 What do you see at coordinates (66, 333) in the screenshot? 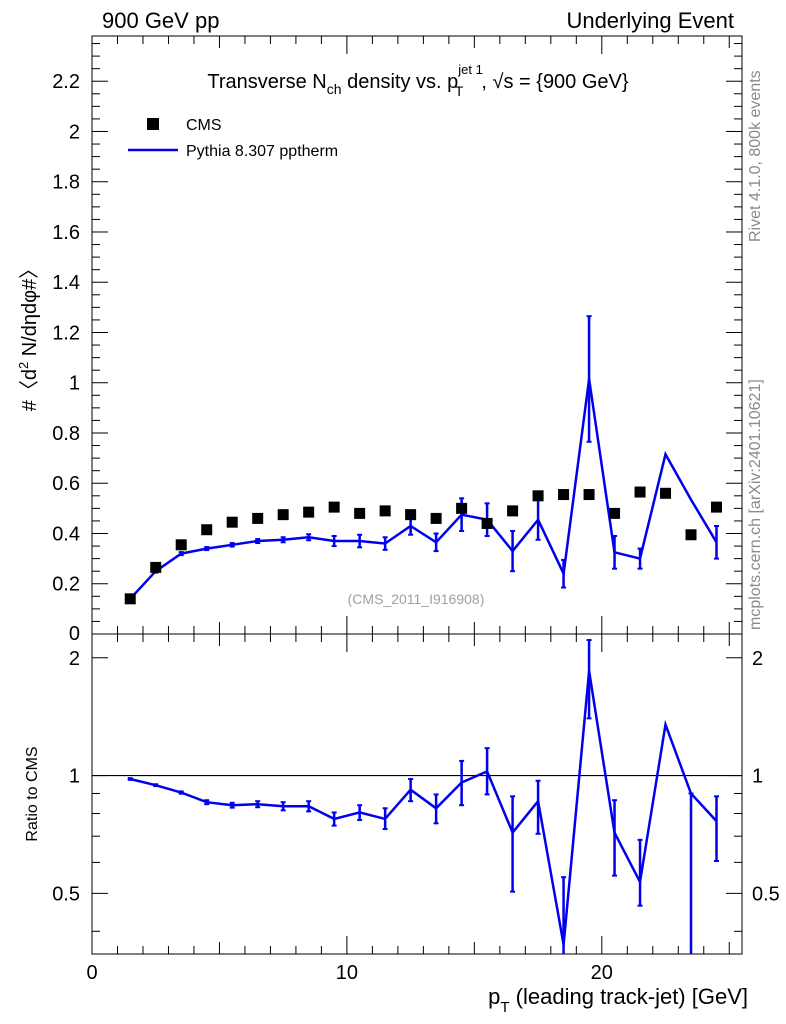
I see `main-y-tick-label: 1.2` at bounding box center [66, 333].